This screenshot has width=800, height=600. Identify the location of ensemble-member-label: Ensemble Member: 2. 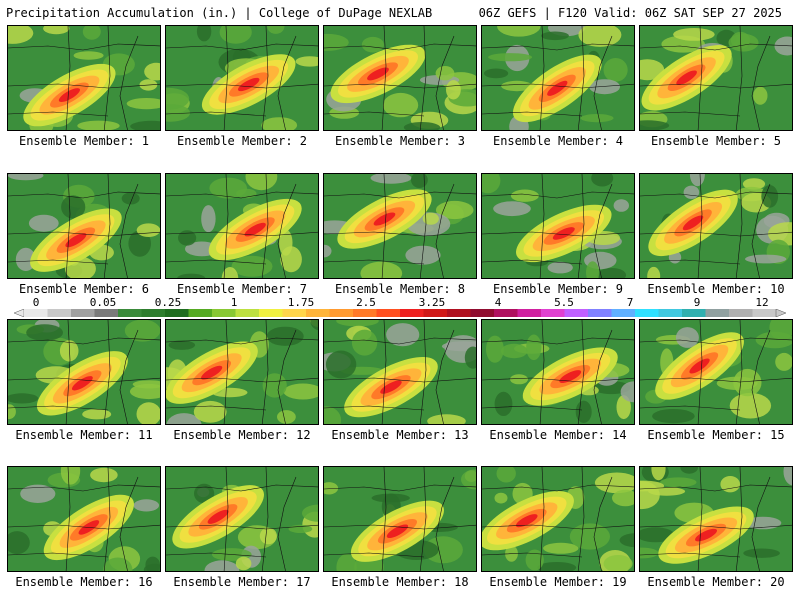
(242, 141).